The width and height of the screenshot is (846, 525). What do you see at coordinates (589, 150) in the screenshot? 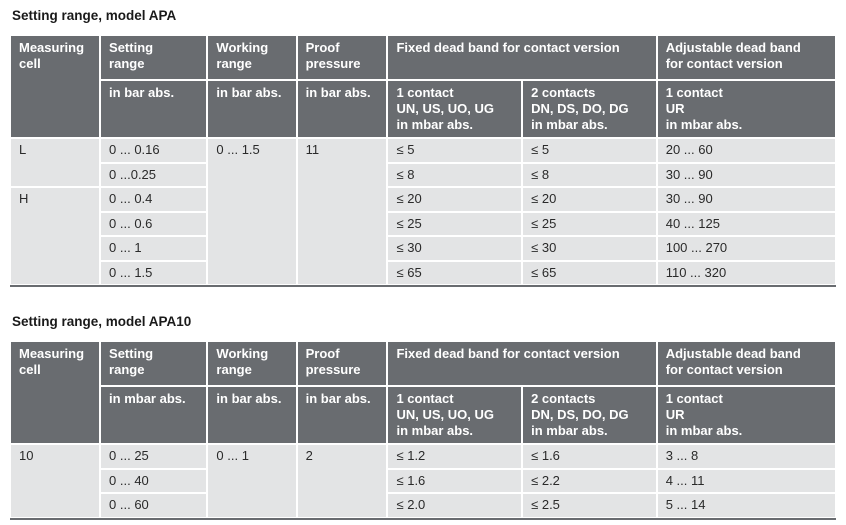
I see `cell-fixed-dead-band-2: ≤ 5` at bounding box center [589, 150].